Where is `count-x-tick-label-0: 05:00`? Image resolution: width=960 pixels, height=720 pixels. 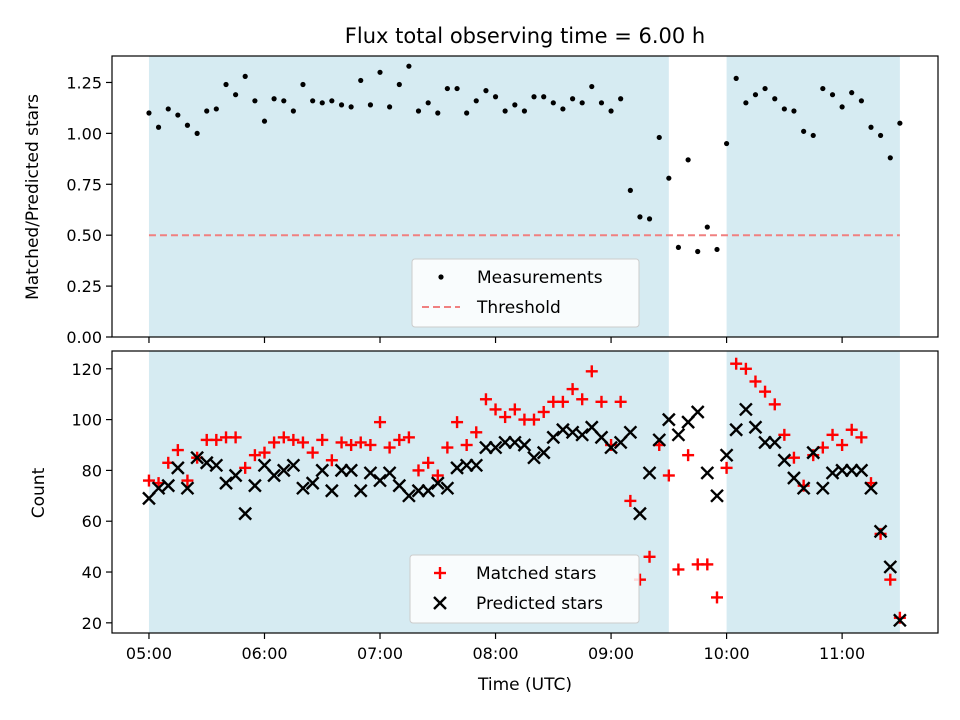 count-x-tick-label-0: 05:00 is located at coordinates (149, 653).